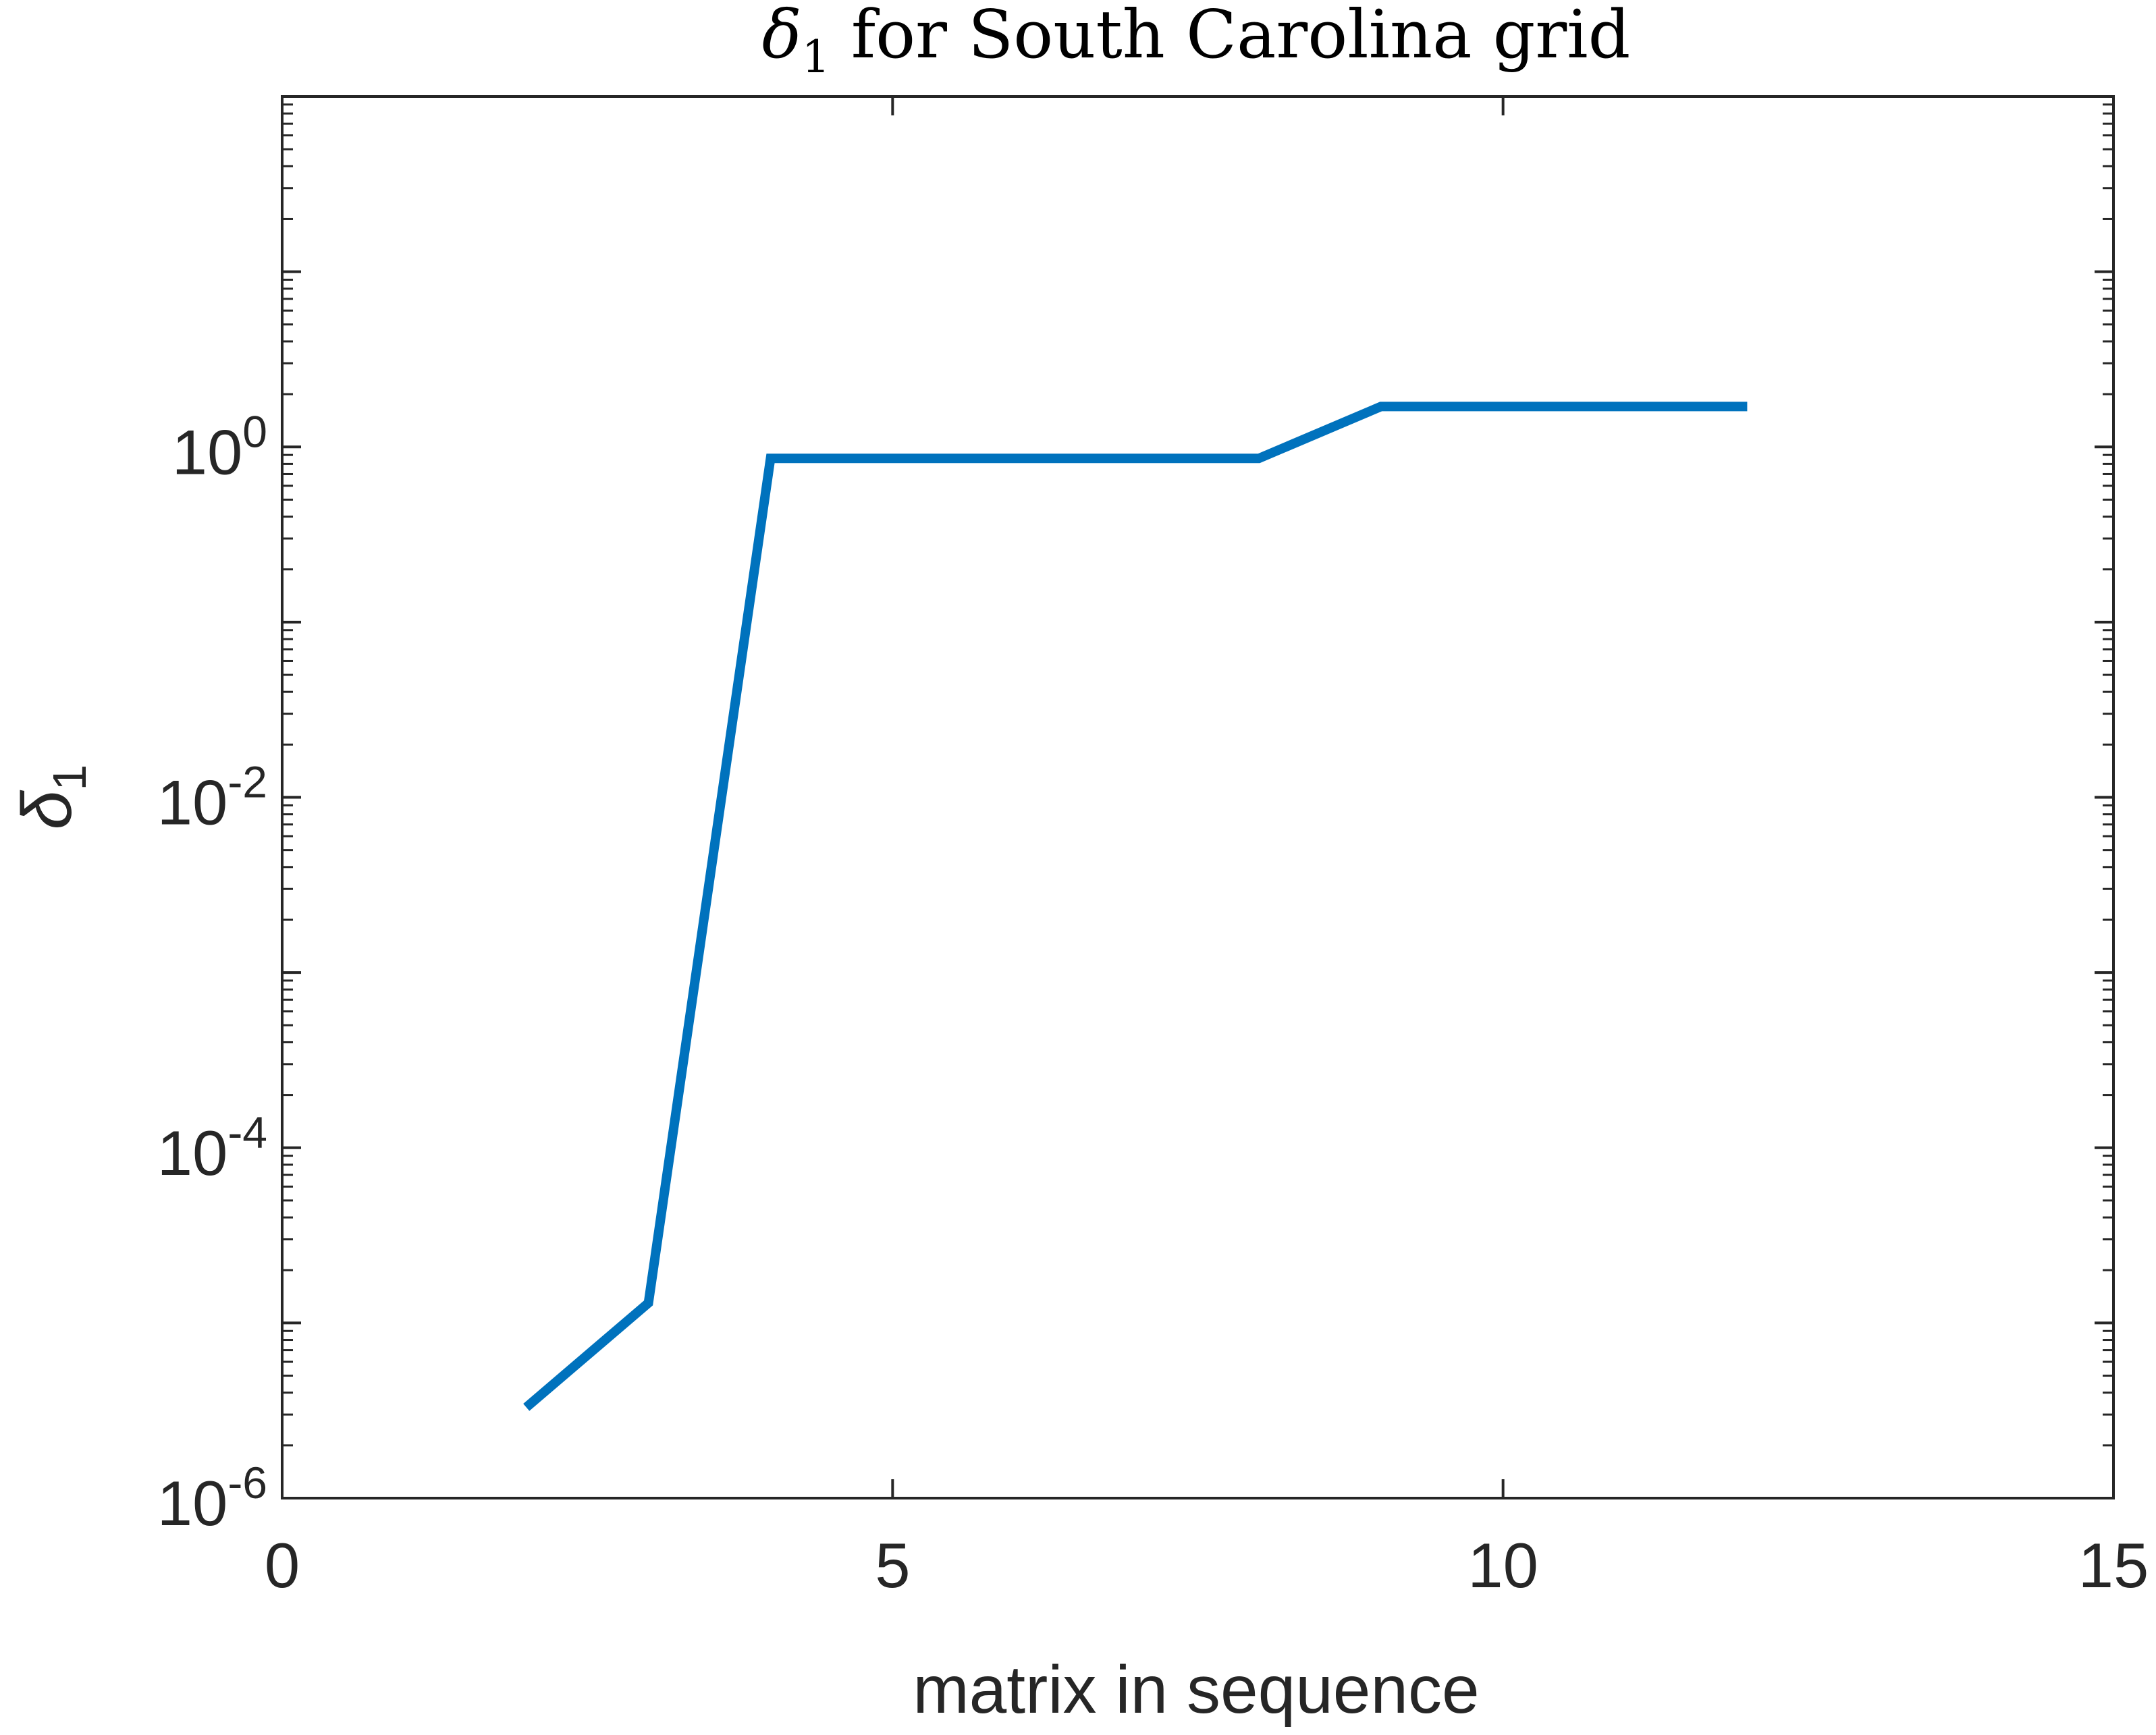 Image resolution: width=2156 pixels, height=1735 pixels. I want to click on y-label-subscript: 1, so click(69, 778).